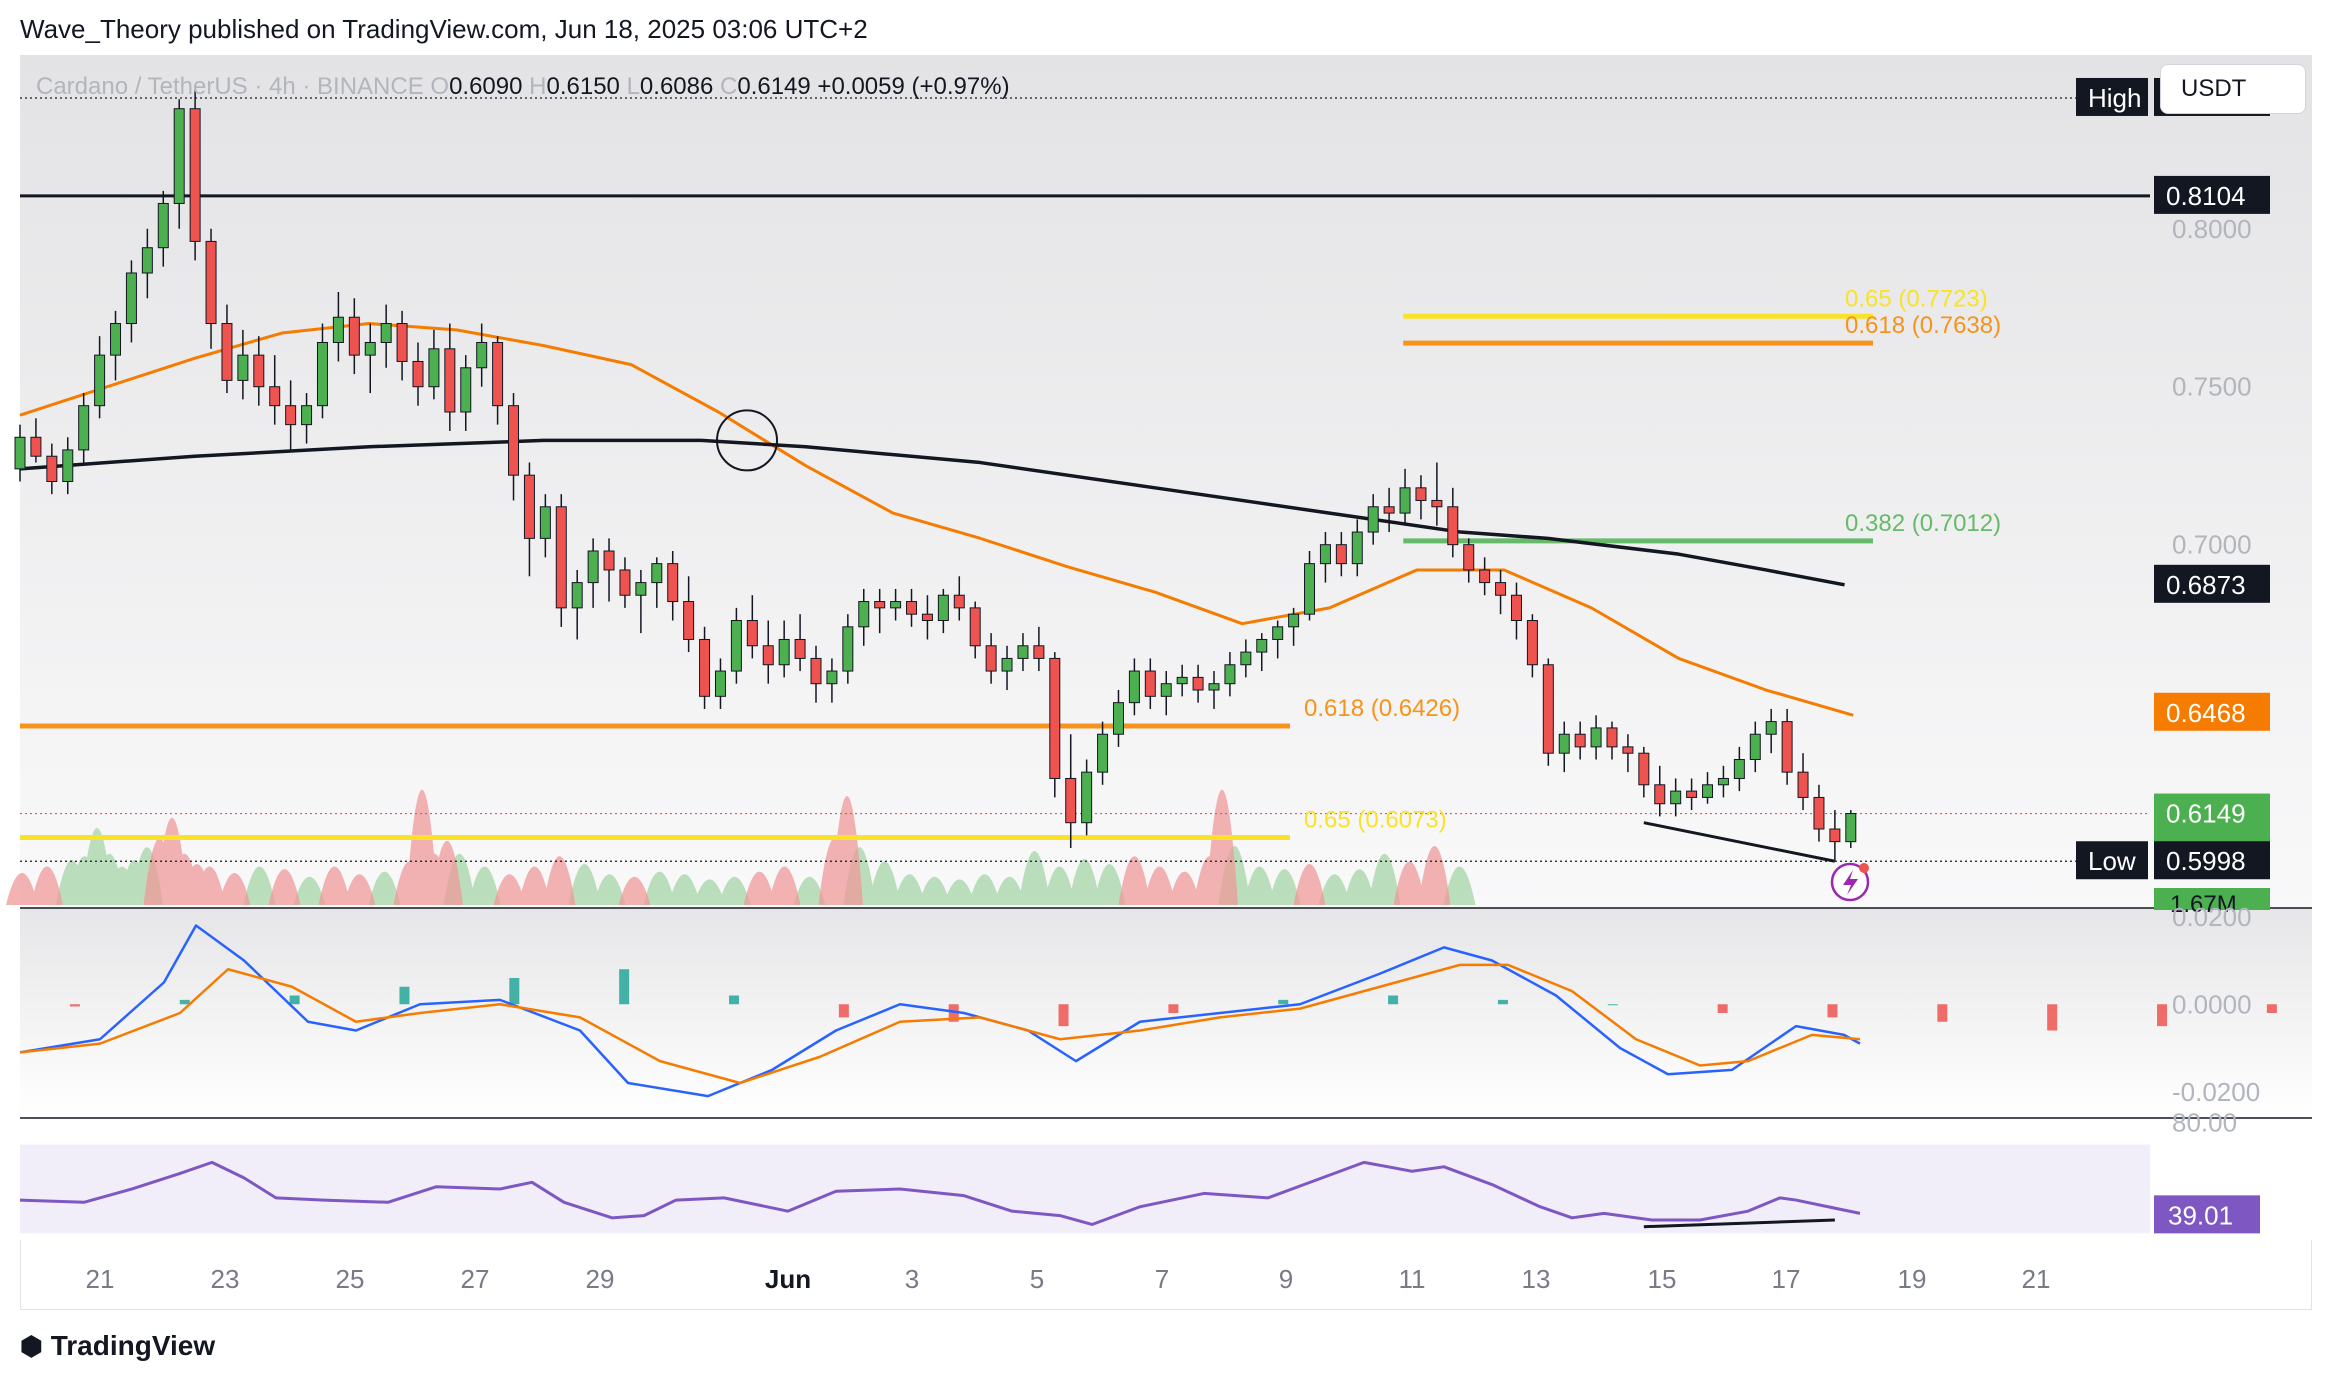 Image resolution: width=2332 pixels, height=1380 pixels. Describe the element at coordinates (2206, 196) in the screenshot. I see `price-tag-value: 0.8104` at that location.